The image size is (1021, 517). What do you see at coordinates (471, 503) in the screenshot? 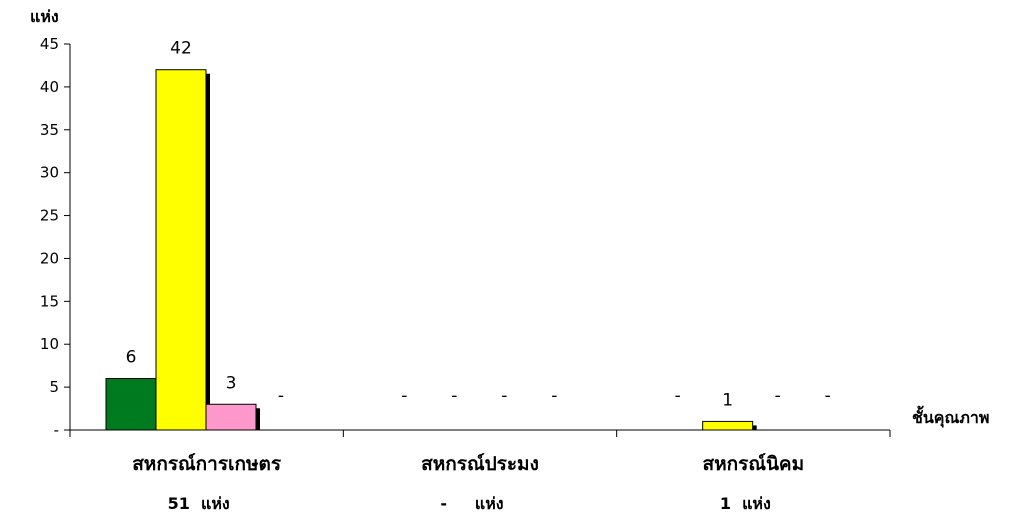
I see `category-total: - แห่ง` at bounding box center [471, 503].